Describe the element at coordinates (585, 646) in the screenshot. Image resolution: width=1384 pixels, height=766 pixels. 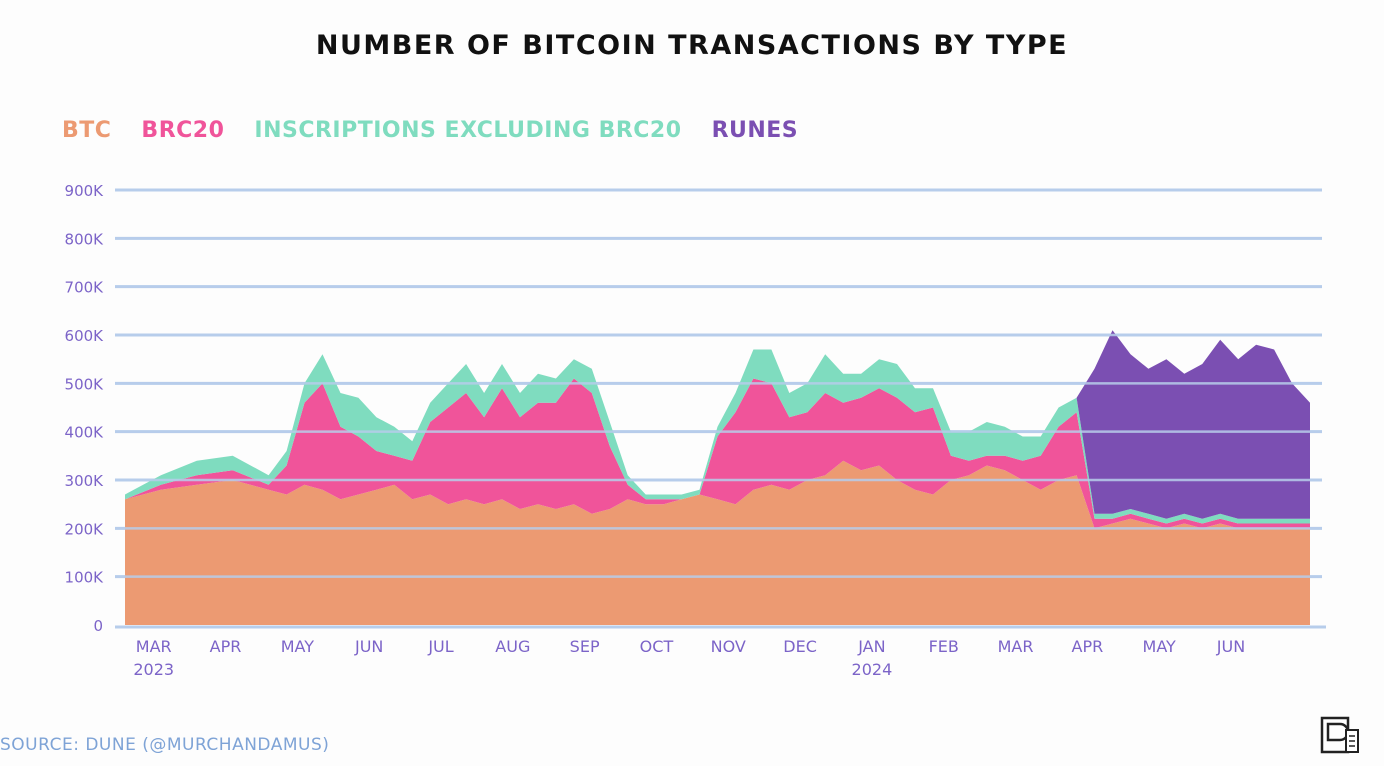
I see `x-tick-label: SEP` at that location.